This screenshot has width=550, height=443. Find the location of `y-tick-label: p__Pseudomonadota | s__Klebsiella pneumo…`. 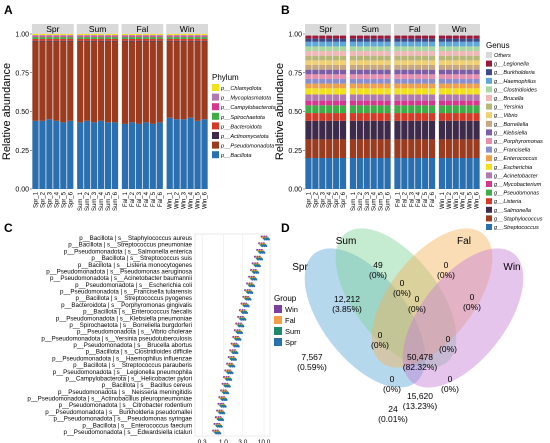

y-tick-label: p__Pseudomonadota | s__Klebsiella pneumo… is located at coordinates (124, 318).